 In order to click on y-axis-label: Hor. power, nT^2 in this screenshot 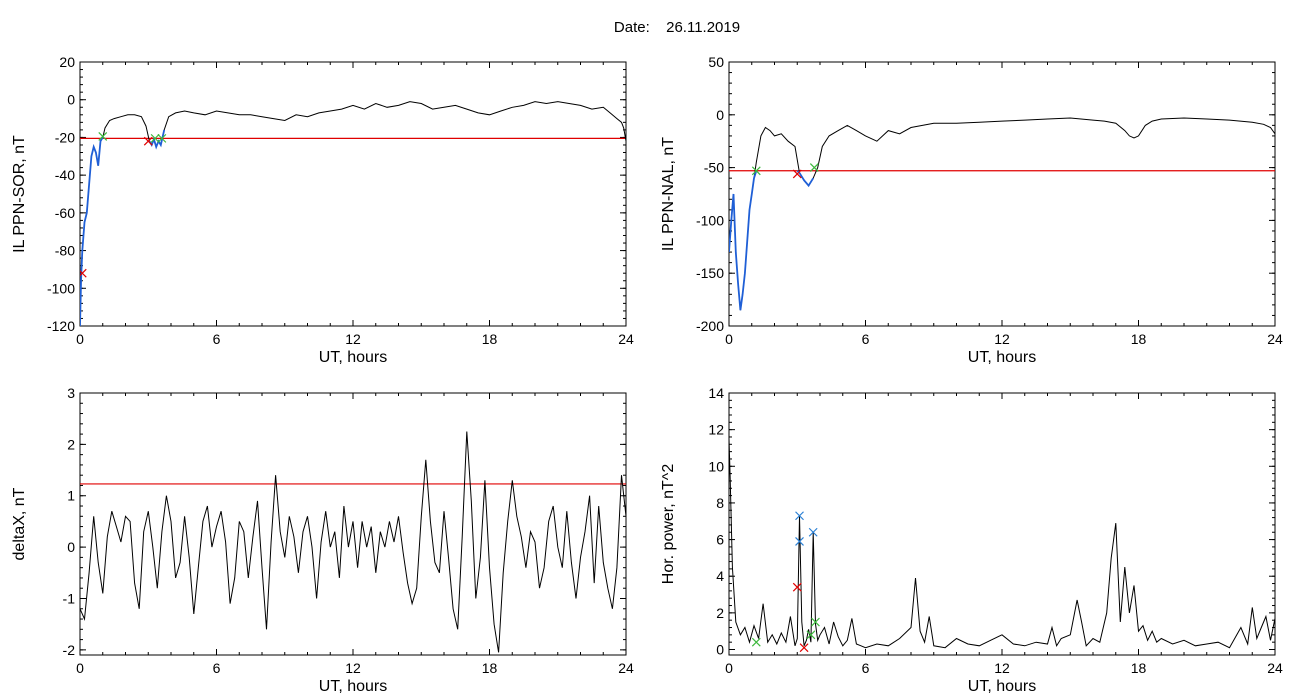, I will do `click(668, 524)`.